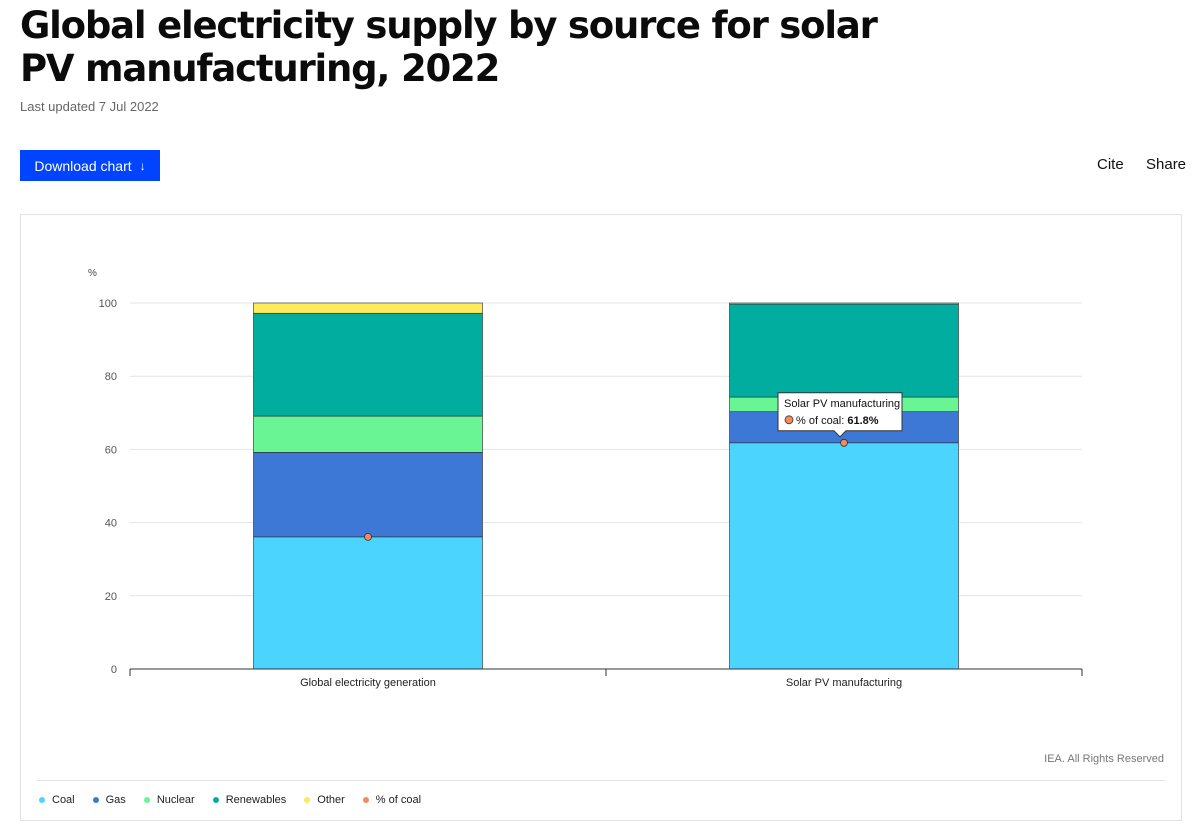  Describe the element at coordinates (256, 800) in the screenshot. I see `legend-label: Renewables` at that location.